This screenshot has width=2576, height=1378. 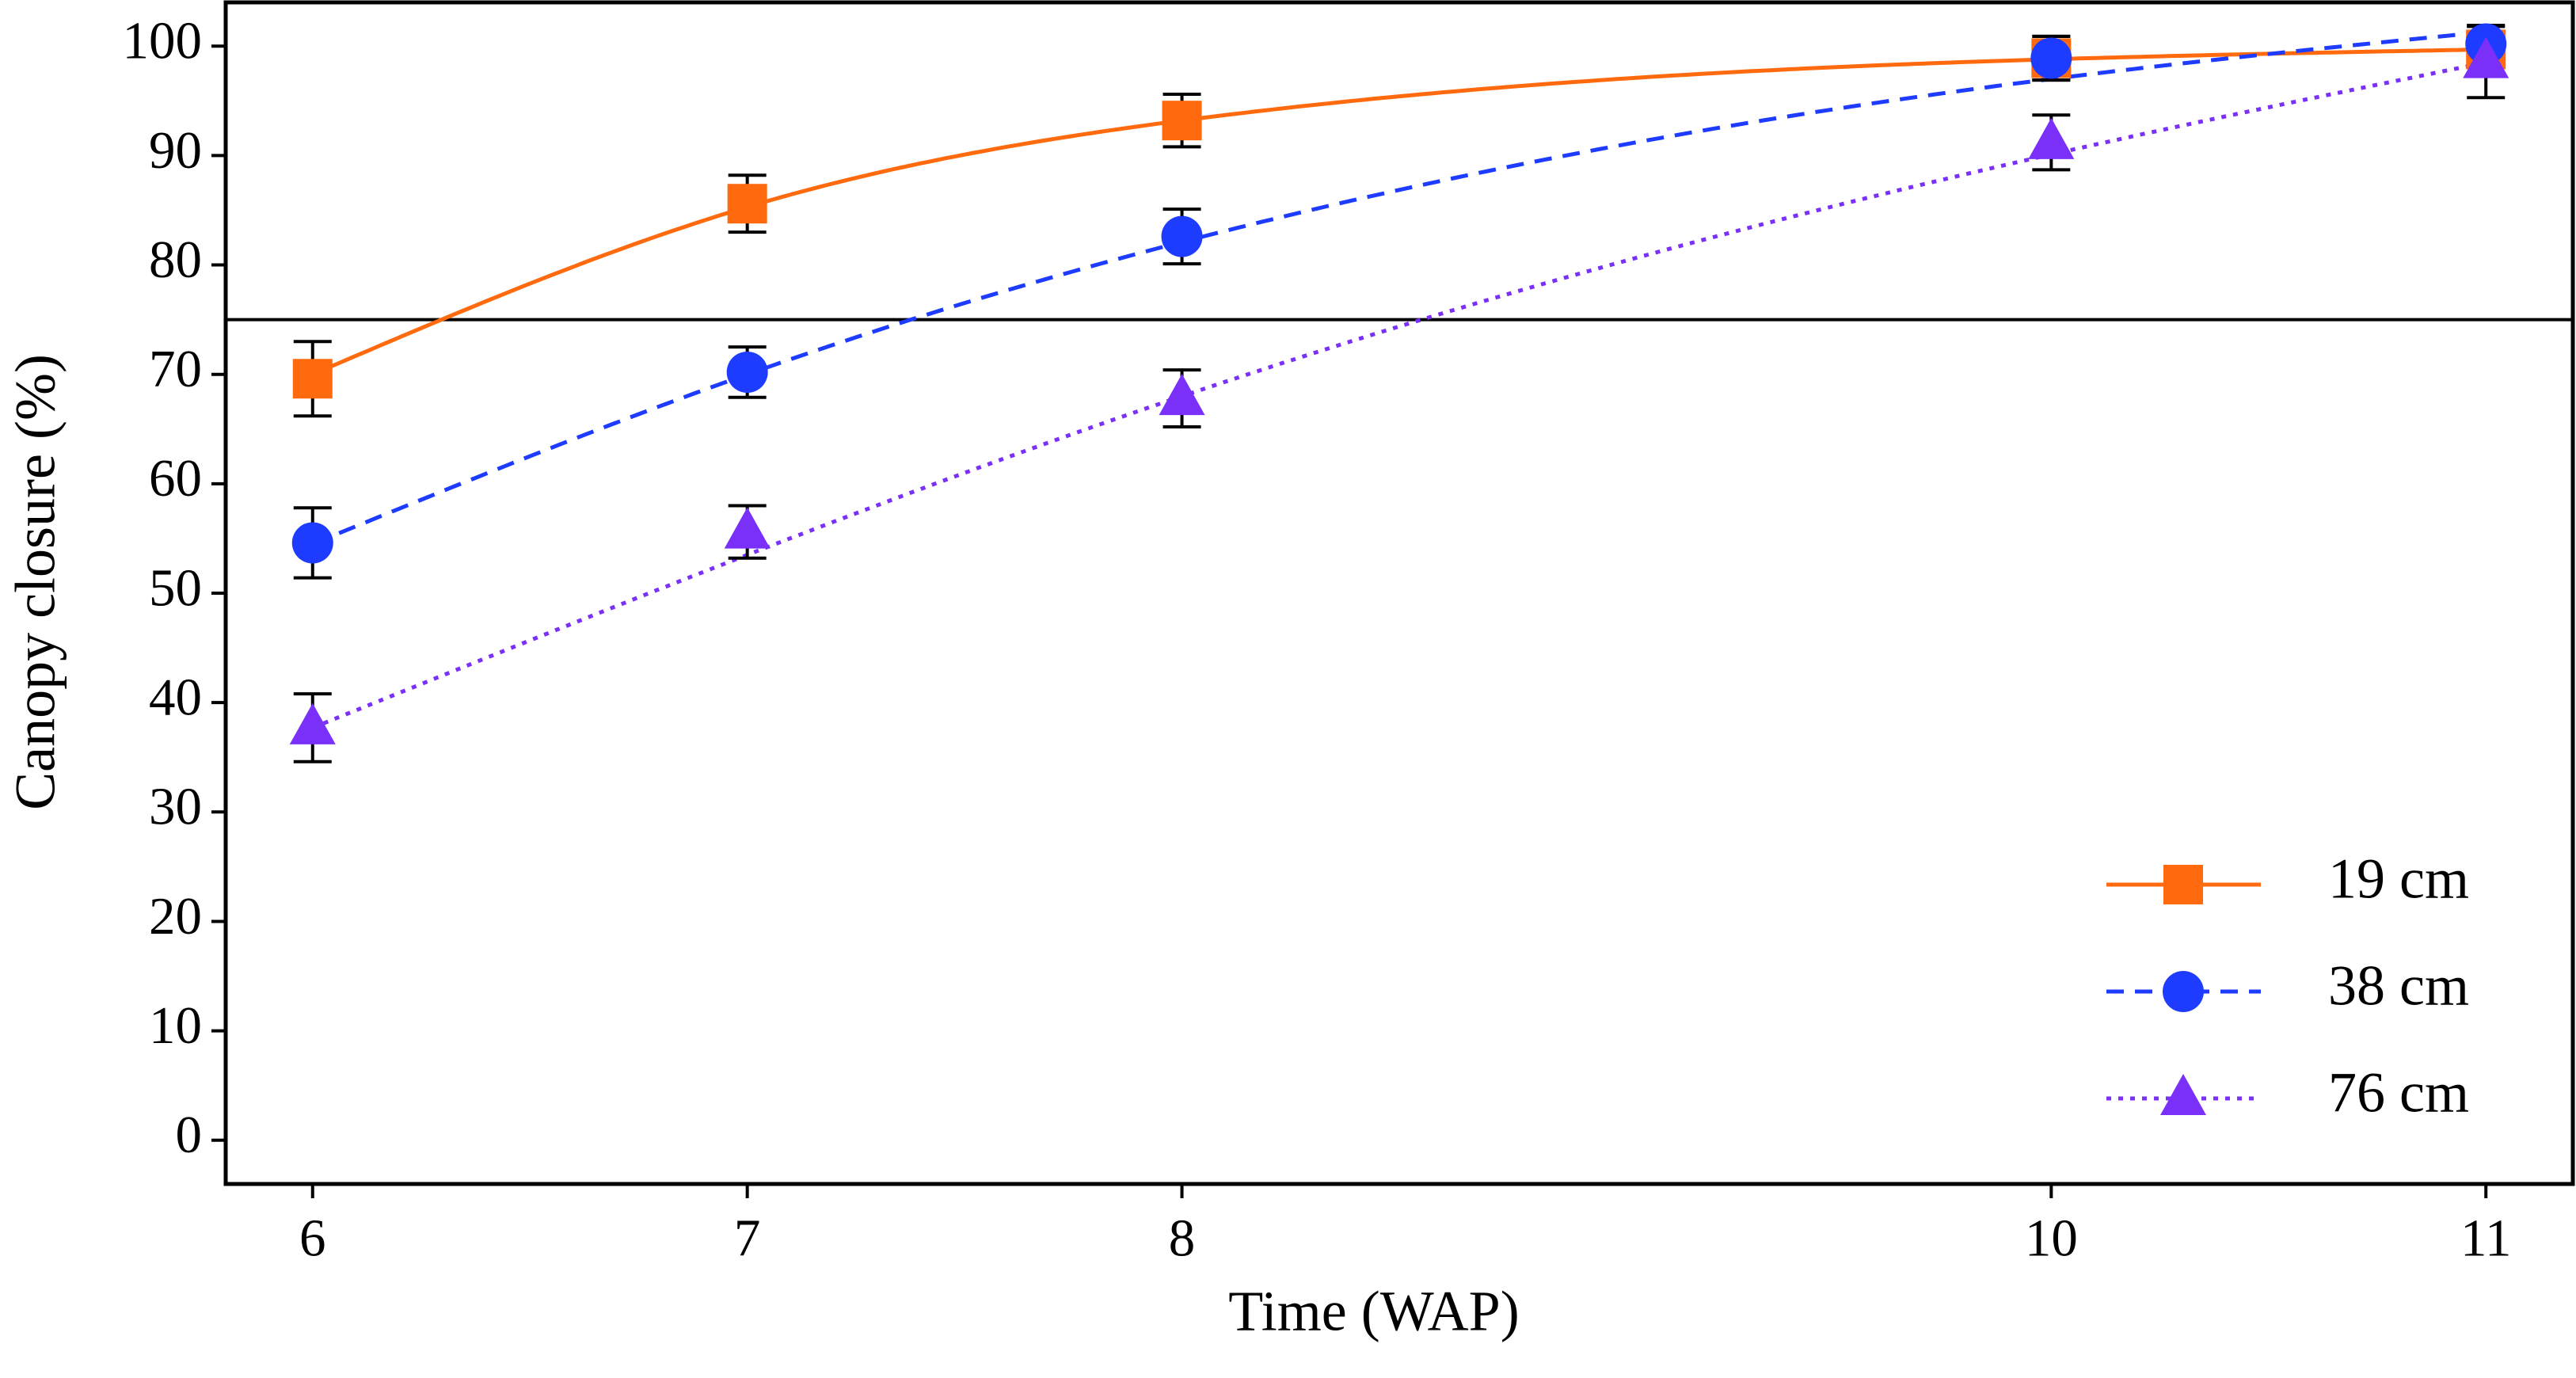 What do you see at coordinates (2398, 986) in the screenshot?
I see `legend-label-series-2: 38 cm` at bounding box center [2398, 986].